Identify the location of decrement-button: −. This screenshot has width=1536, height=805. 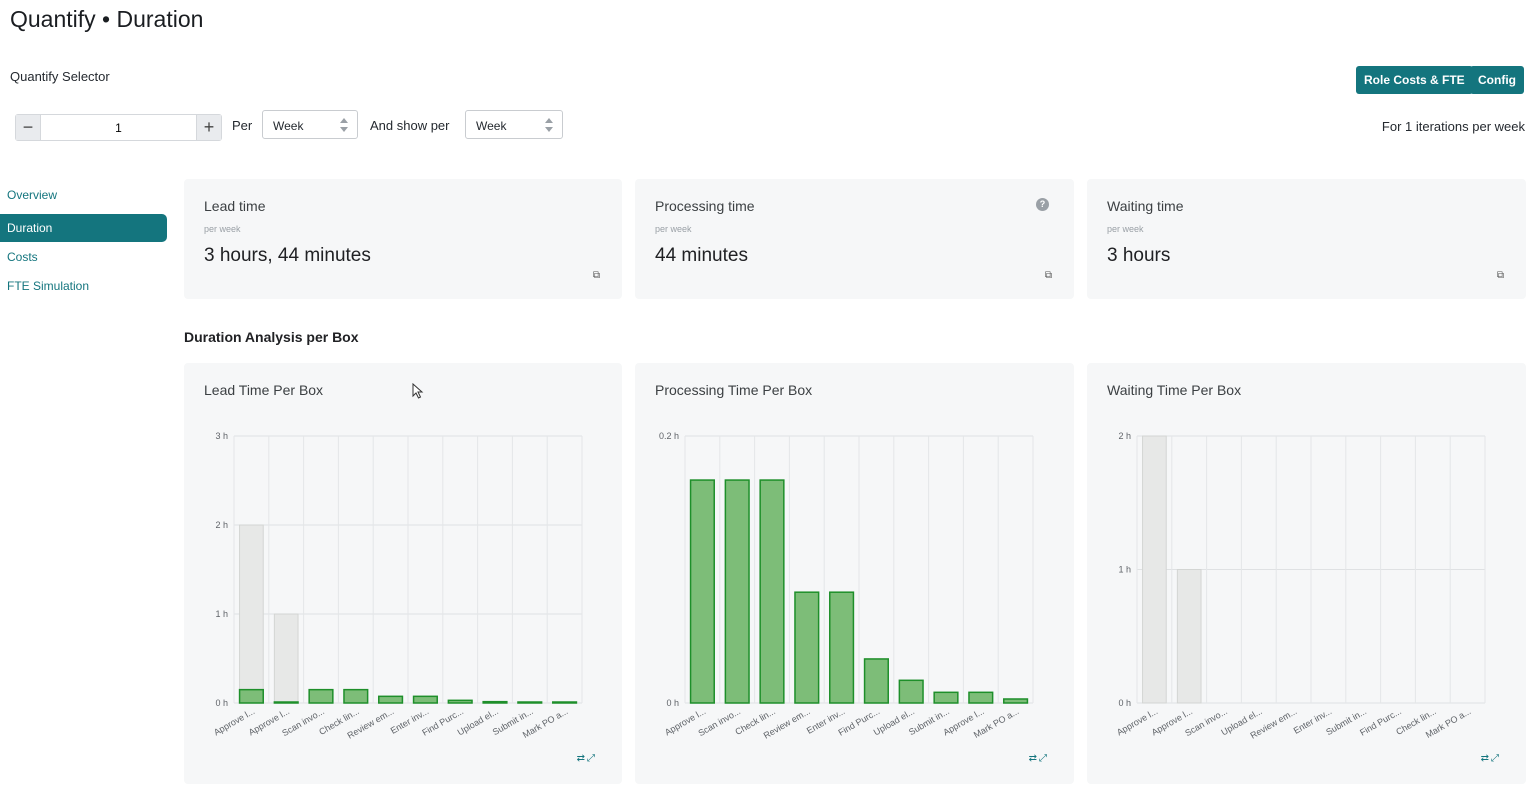
(28, 127).